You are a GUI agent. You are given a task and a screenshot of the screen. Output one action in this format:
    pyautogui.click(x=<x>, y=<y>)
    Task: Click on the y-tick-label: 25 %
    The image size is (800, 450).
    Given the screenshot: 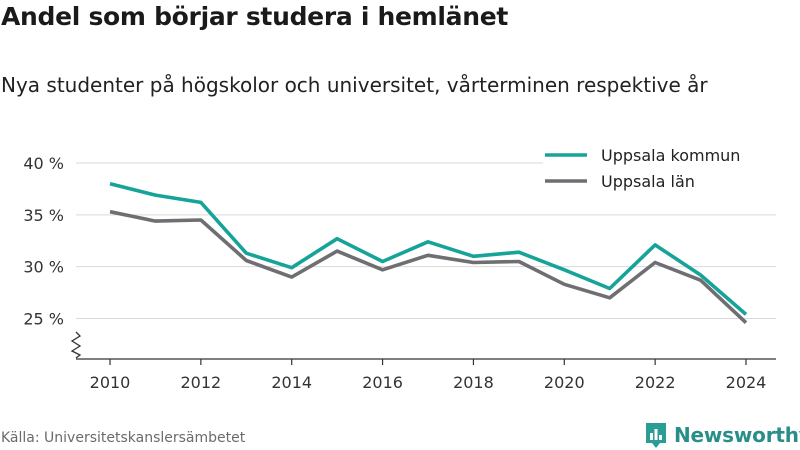 What is the action you would take?
    pyautogui.click(x=43, y=319)
    